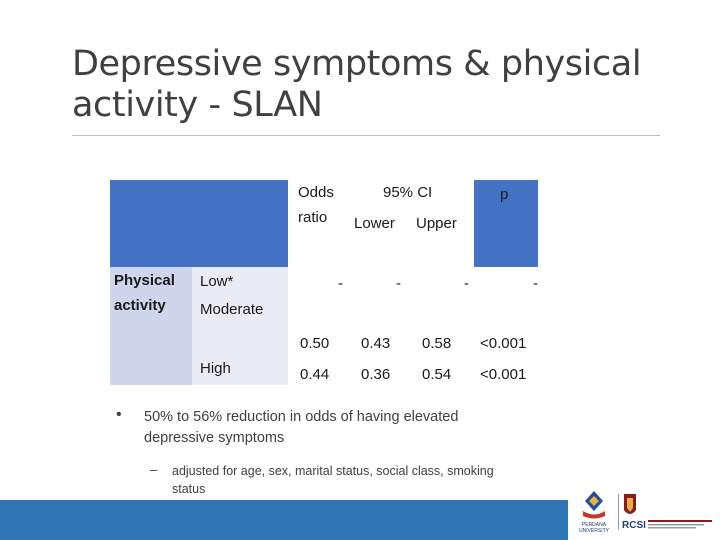 This screenshot has width=720, height=540. What do you see at coordinates (535, 283) in the screenshot?
I see `row-low-p: -` at bounding box center [535, 283].